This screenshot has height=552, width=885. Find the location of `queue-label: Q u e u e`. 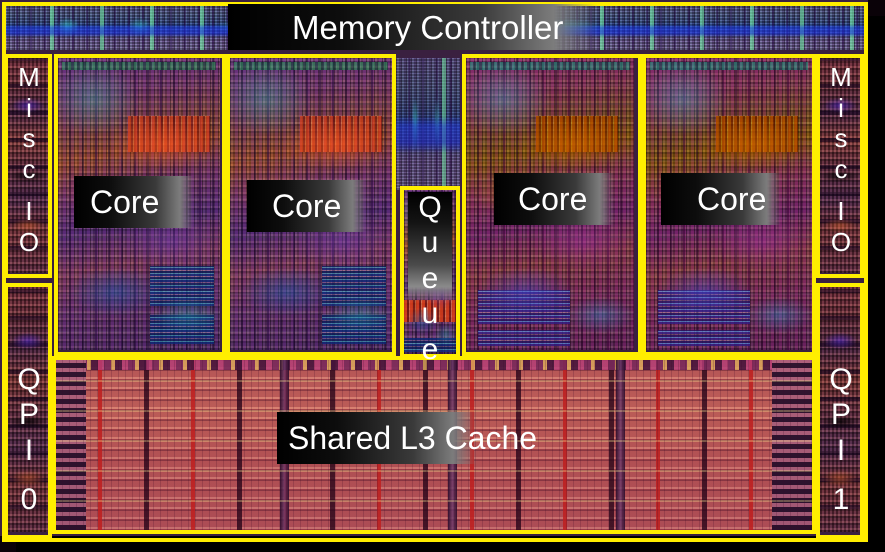

queue-label: Q u e u e is located at coordinates (430, 278).